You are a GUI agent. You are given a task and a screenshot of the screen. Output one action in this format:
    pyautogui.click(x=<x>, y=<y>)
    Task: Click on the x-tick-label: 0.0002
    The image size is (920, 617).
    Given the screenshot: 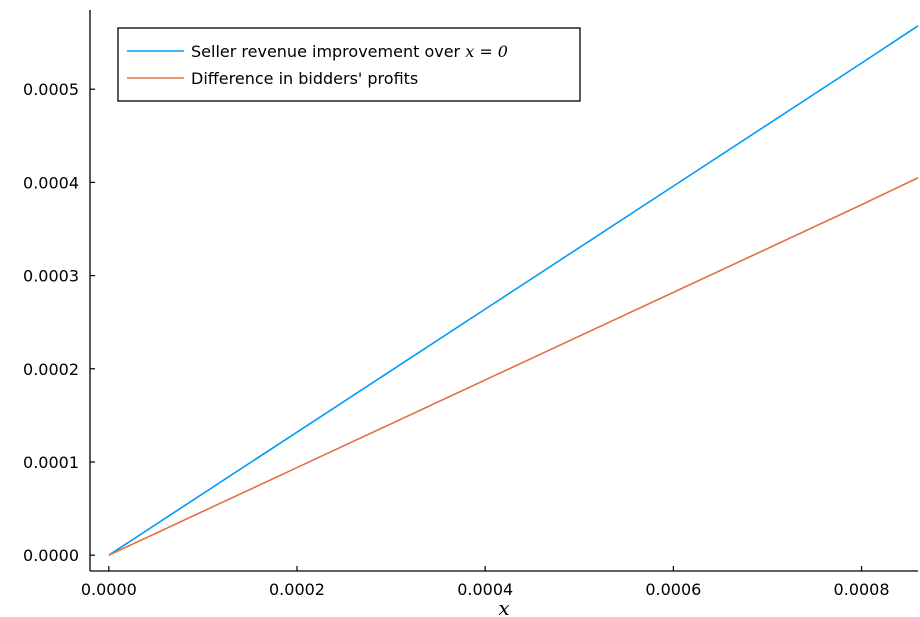 What is the action you would take?
    pyautogui.click(x=297, y=589)
    